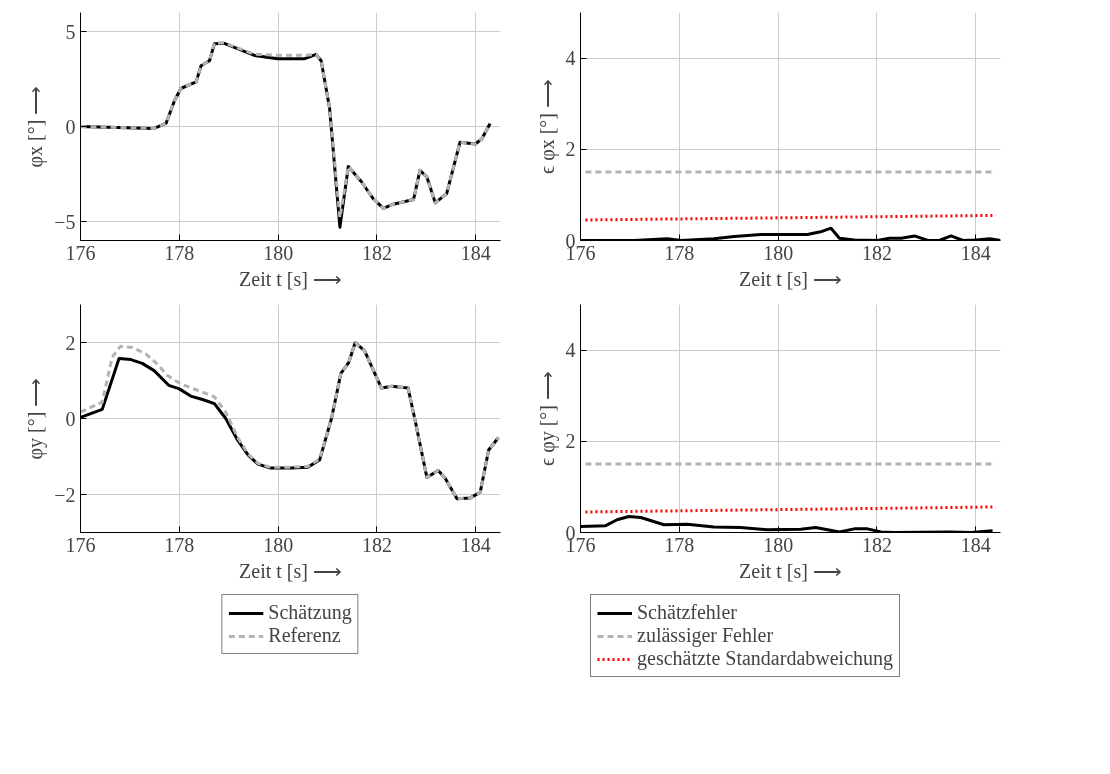 The width and height of the screenshot is (1110, 774). What do you see at coordinates (547, 126) in the screenshot?
I see `y-axis-title: ϵ φx [°] ⟶` at bounding box center [547, 126].